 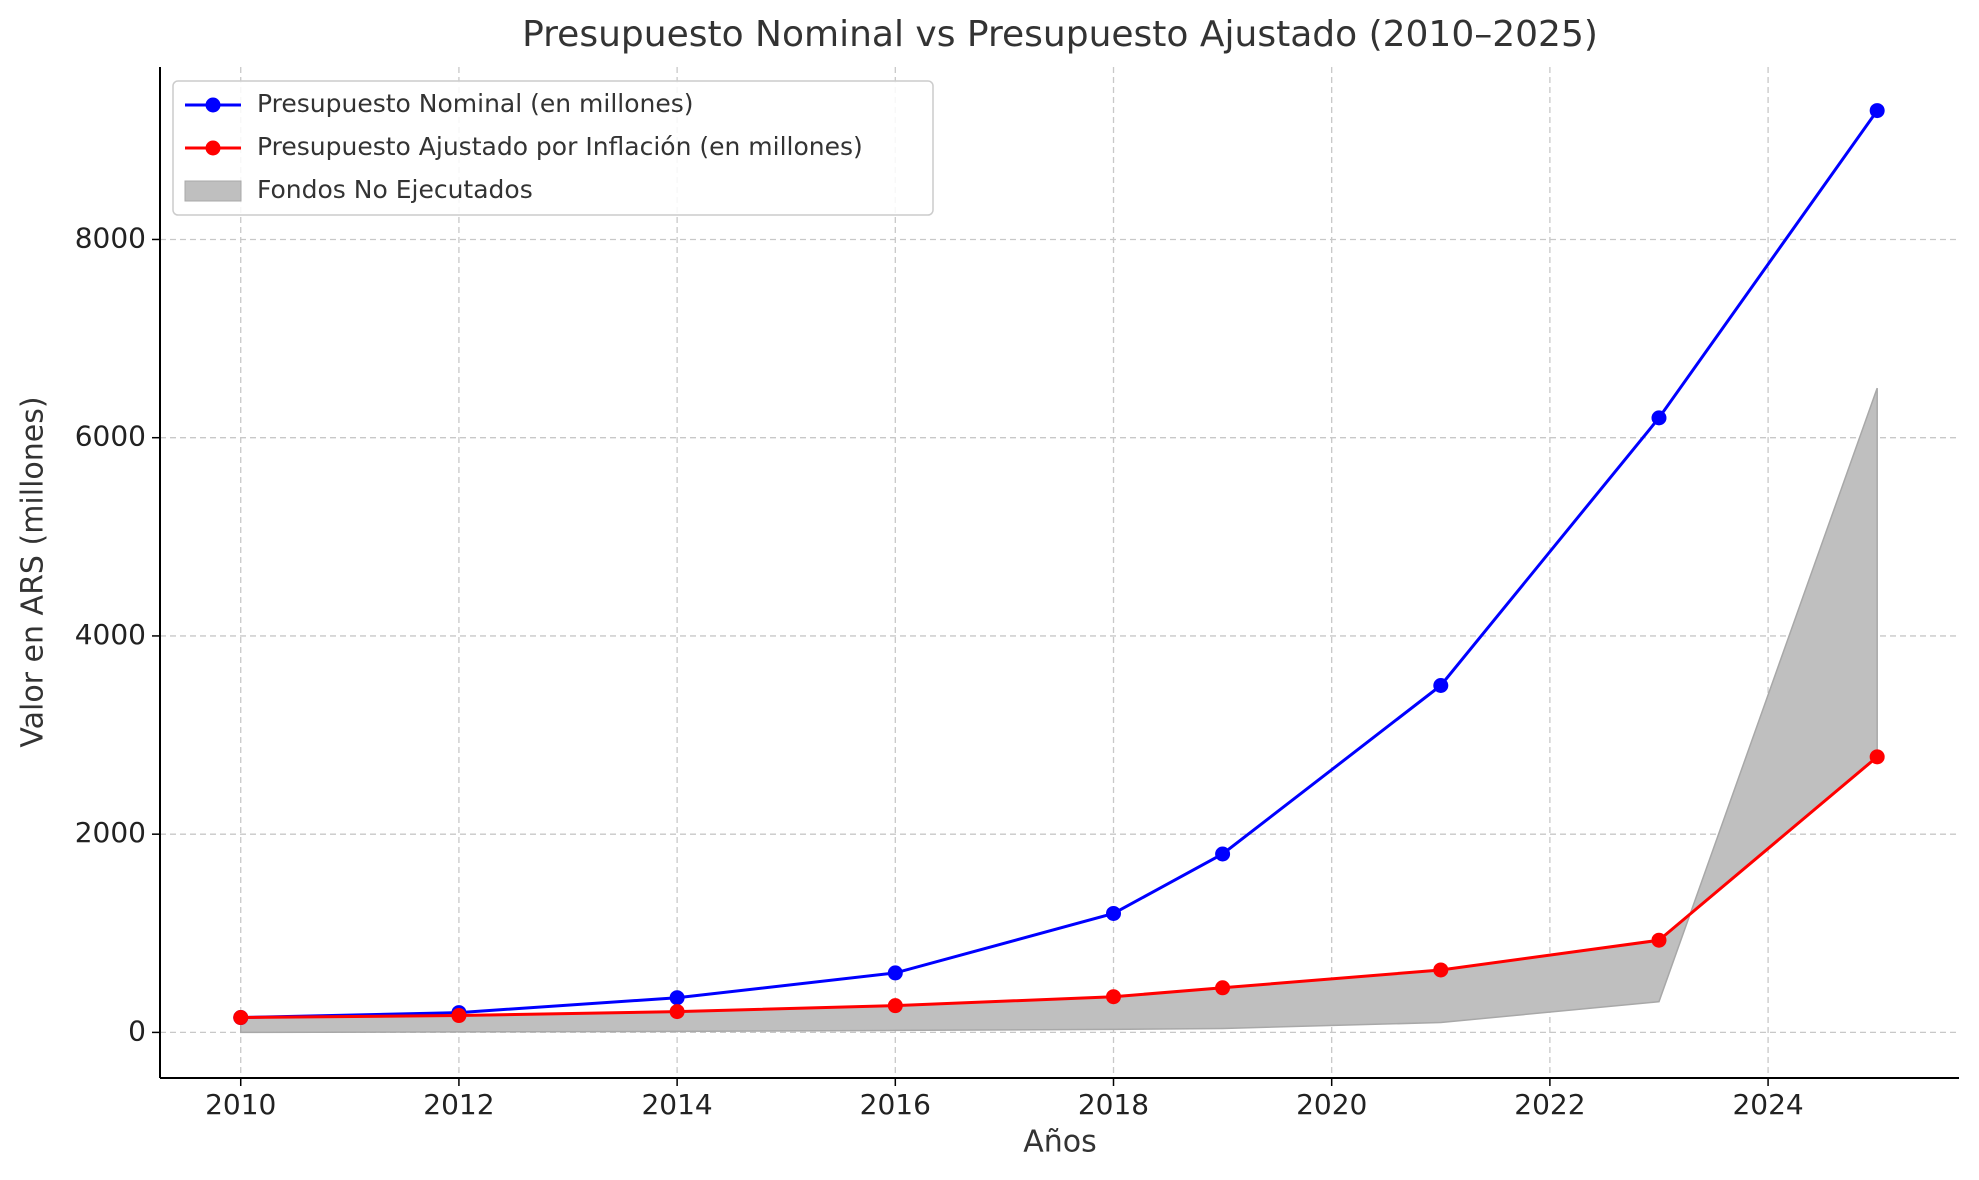 I want to click on x-tick-label: 2022, so click(x=1549, y=1104).